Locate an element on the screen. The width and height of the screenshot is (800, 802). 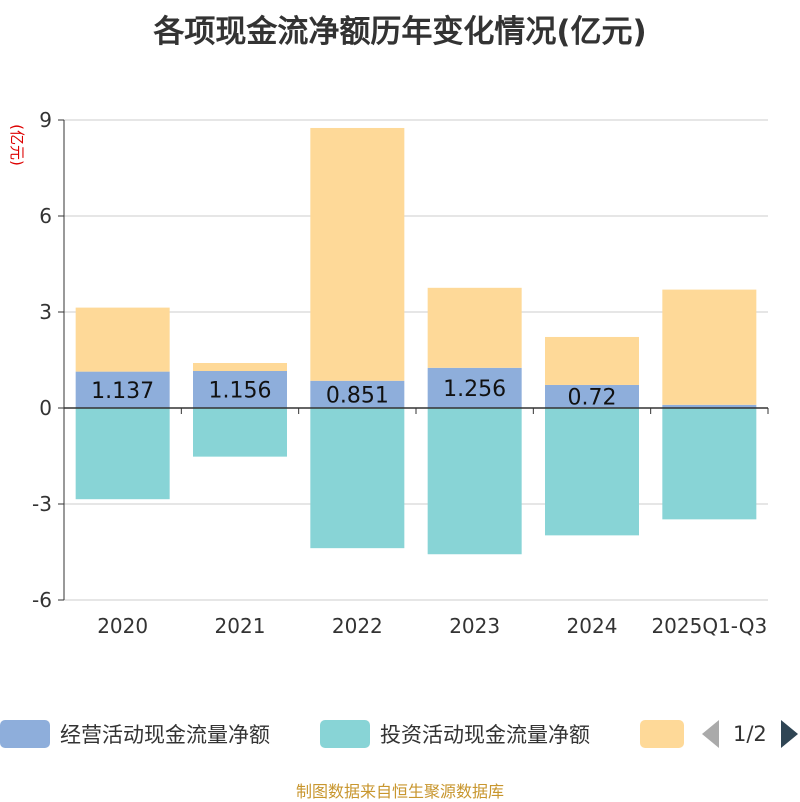
legend-swatch-financing is located at coordinates (662, 734).